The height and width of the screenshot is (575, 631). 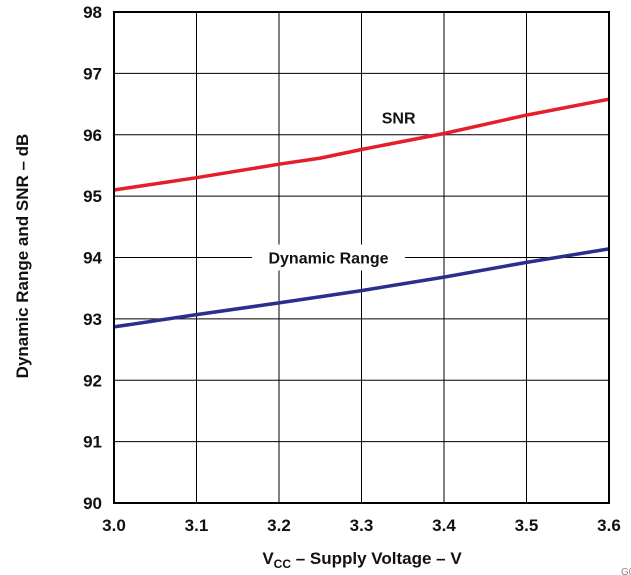 I want to click on y-tick-label: 92, so click(x=92, y=380).